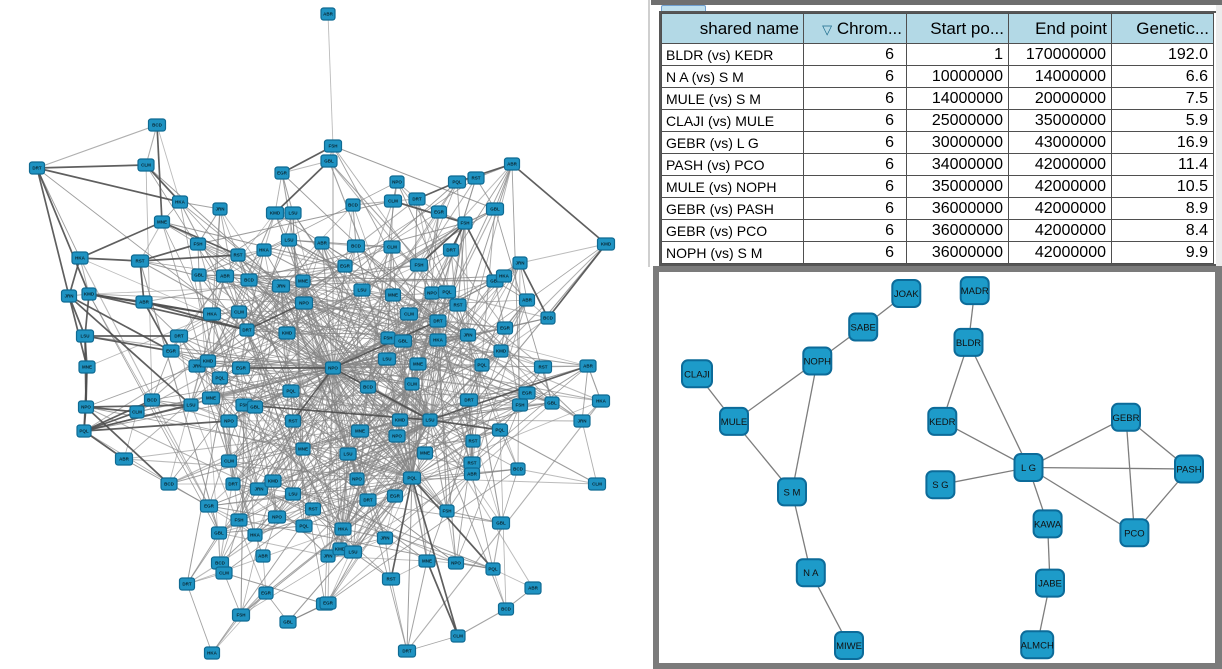 This screenshot has height=669, width=1222. What do you see at coordinates (975, 291) in the screenshot?
I see `svg-text: MADR` at bounding box center [975, 291].